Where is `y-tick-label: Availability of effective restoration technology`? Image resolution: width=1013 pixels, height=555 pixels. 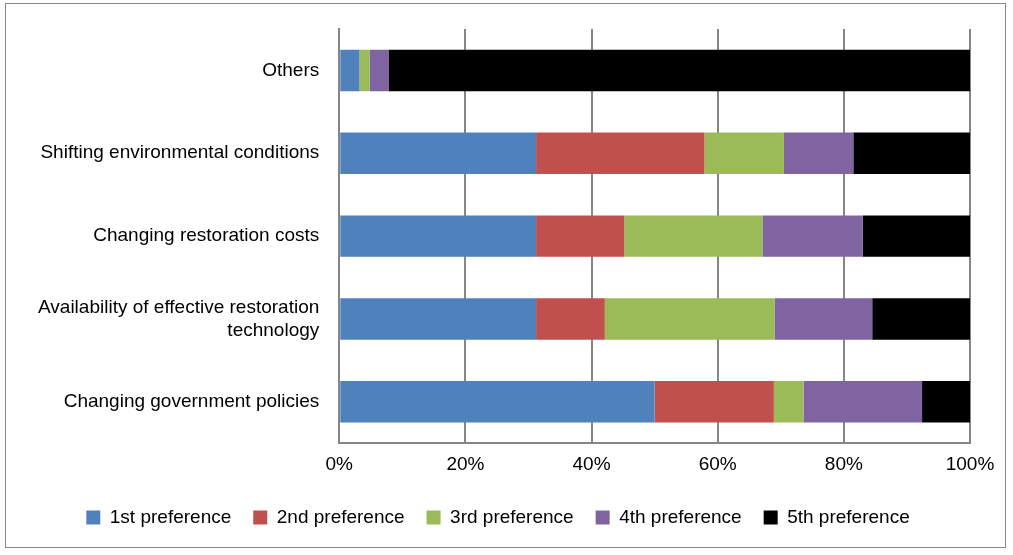 y-tick-label: Availability of effective restoration technology is located at coordinates (179, 317).